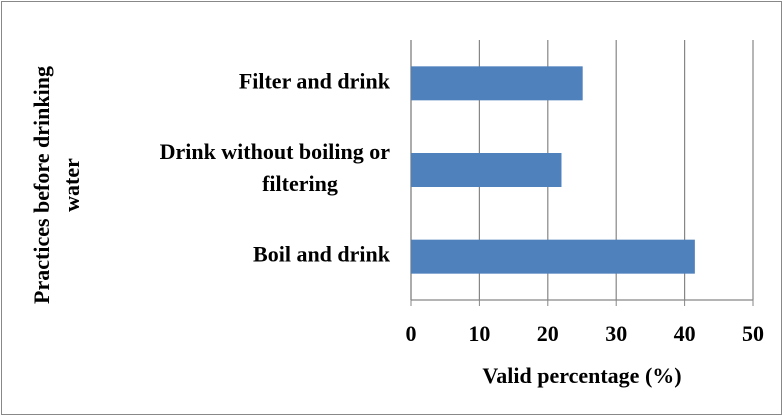 The image size is (783, 416). What do you see at coordinates (479, 333) in the screenshot?
I see `x-tick-label: 10` at bounding box center [479, 333].